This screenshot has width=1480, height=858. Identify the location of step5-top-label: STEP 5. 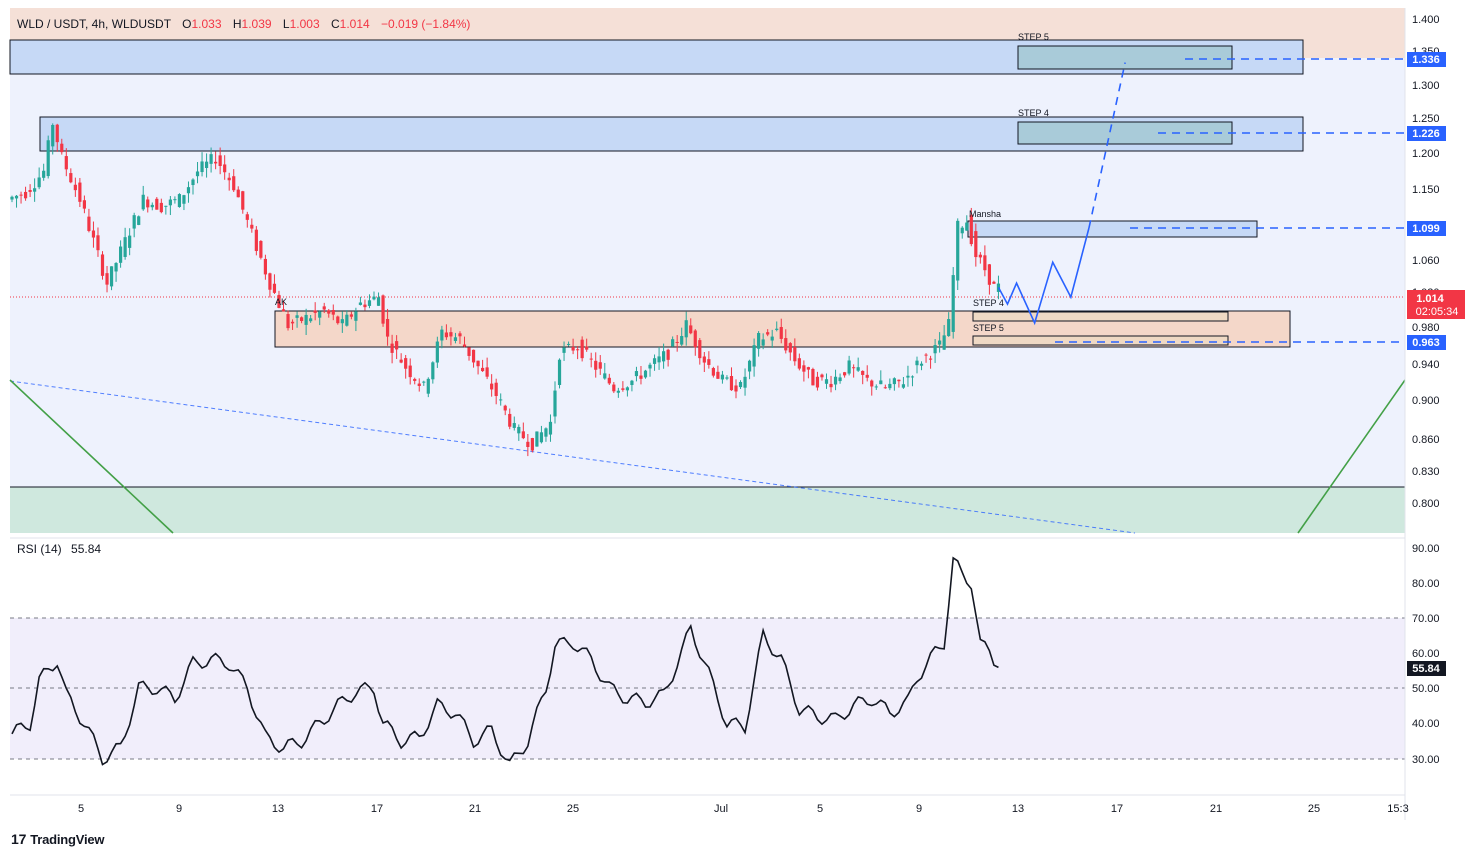
(1033, 37).